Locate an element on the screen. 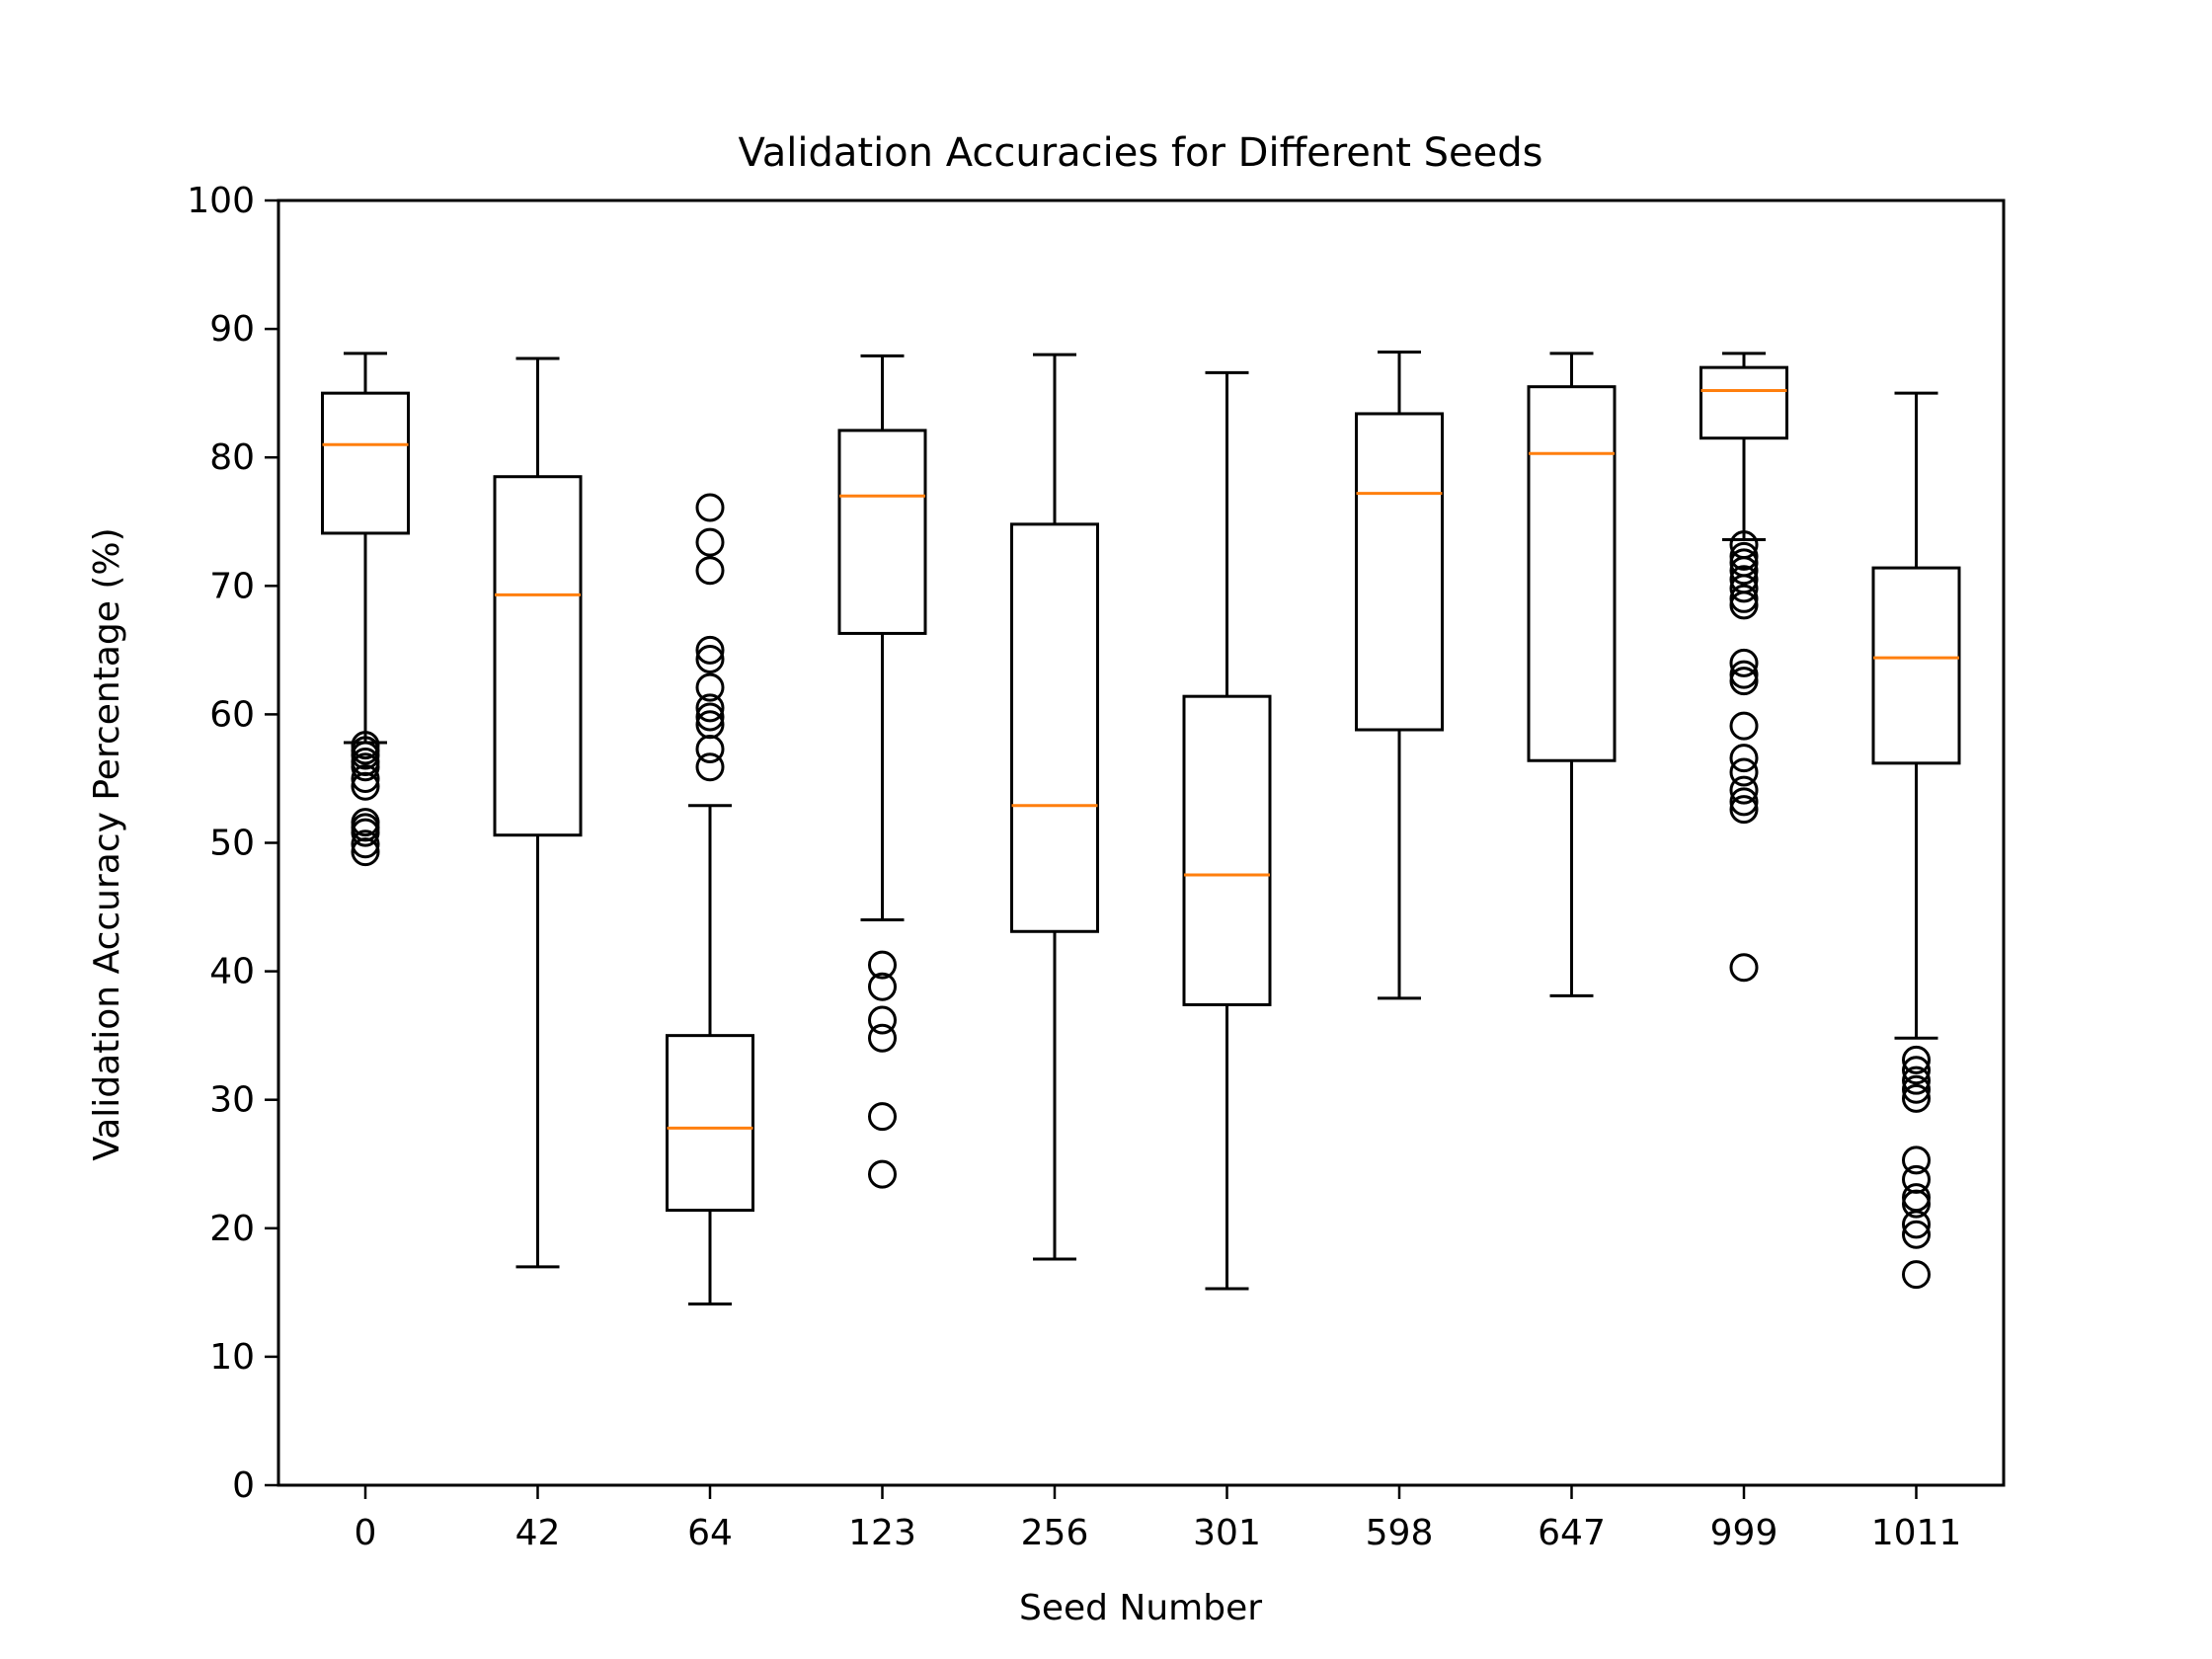  y-axis: 0 10 20 30 40 50 60 70 80 90 100 is located at coordinates (233, 843).